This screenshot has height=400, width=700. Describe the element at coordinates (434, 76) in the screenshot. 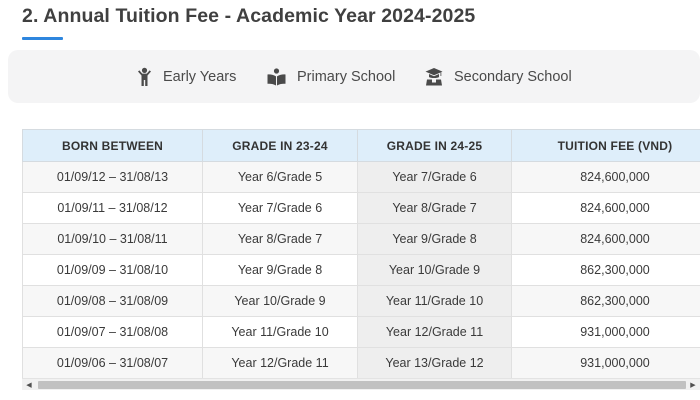

I see `graduation-cap-icon` at that location.